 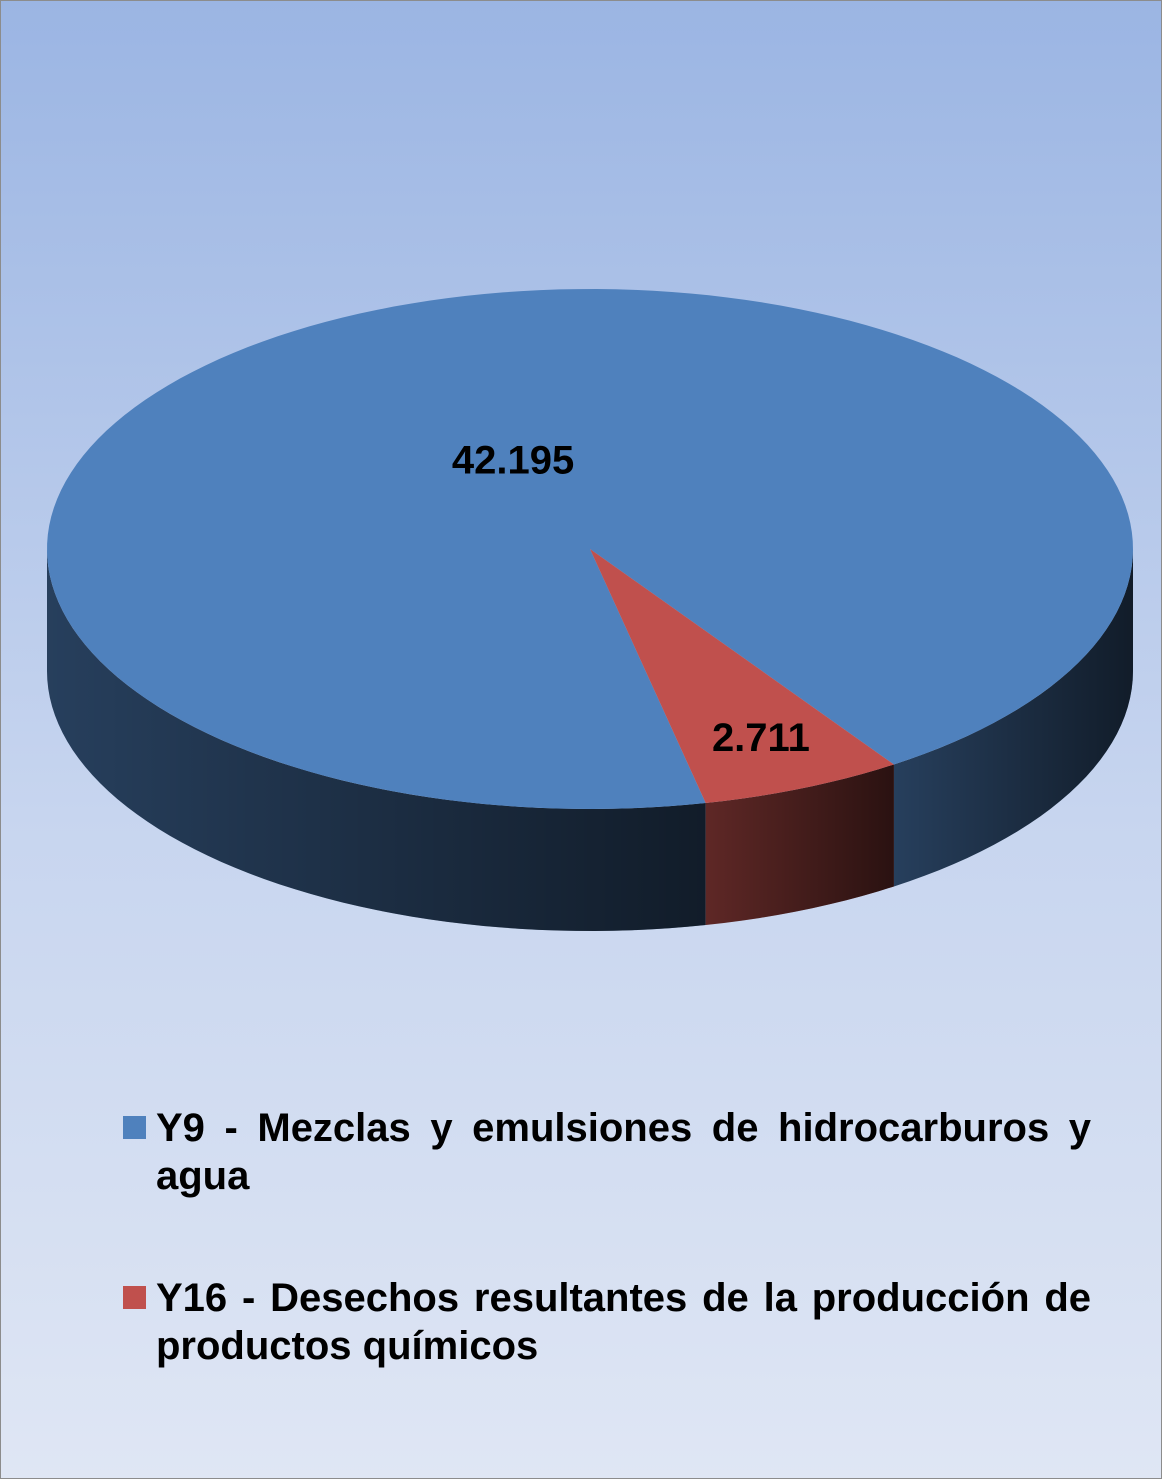 I want to click on data-label: 2.711, so click(x=761, y=738).